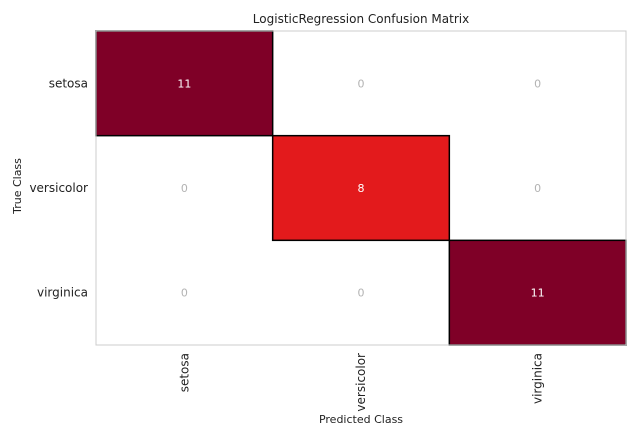  Describe the element at coordinates (68, 83) in the screenshot. I see `y-tick-label: setosa` at that location.